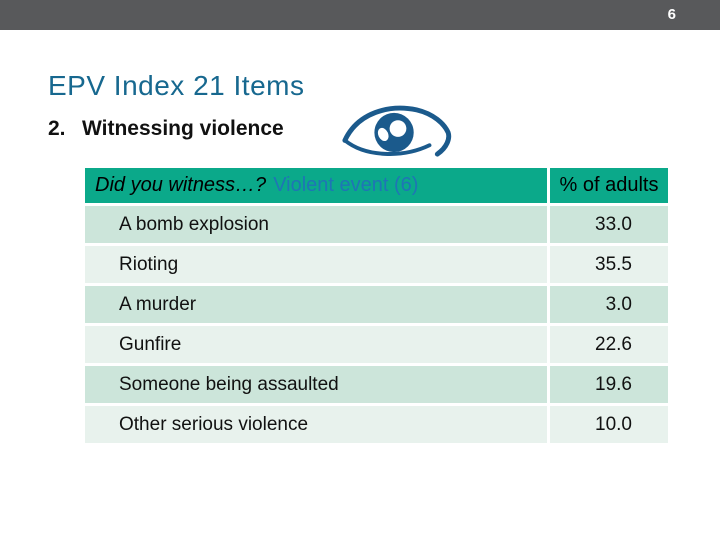  Describe the element at coordinates (316, 224) in the screenshot. I see `row-label: A bomb explosion` at that location.